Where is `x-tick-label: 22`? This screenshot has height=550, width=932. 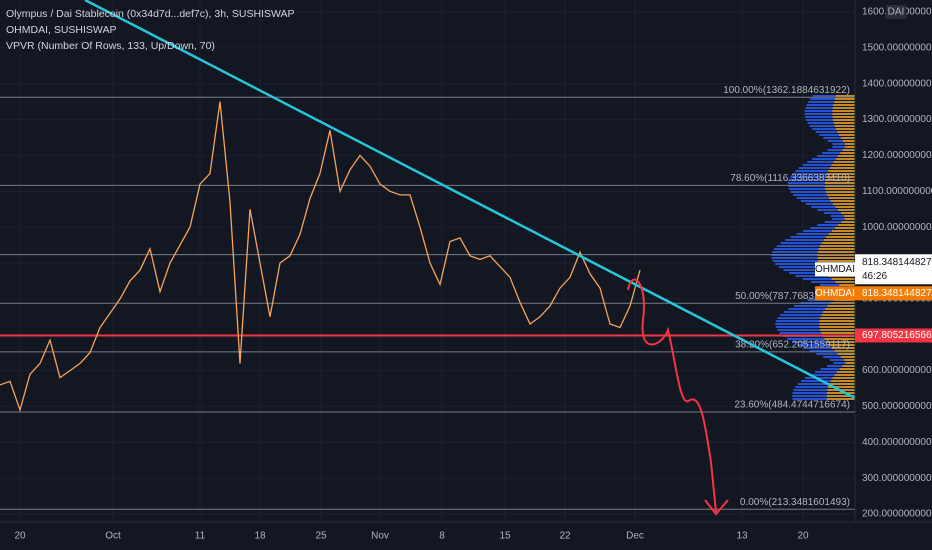 x-tick-label: 22 is located at coordinates (565, 536).